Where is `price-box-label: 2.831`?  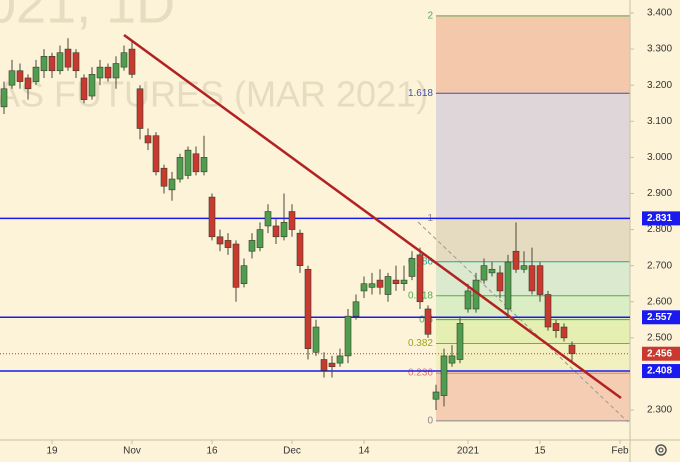 price-box-label: 2.831 is located at coordinates (659, 218).